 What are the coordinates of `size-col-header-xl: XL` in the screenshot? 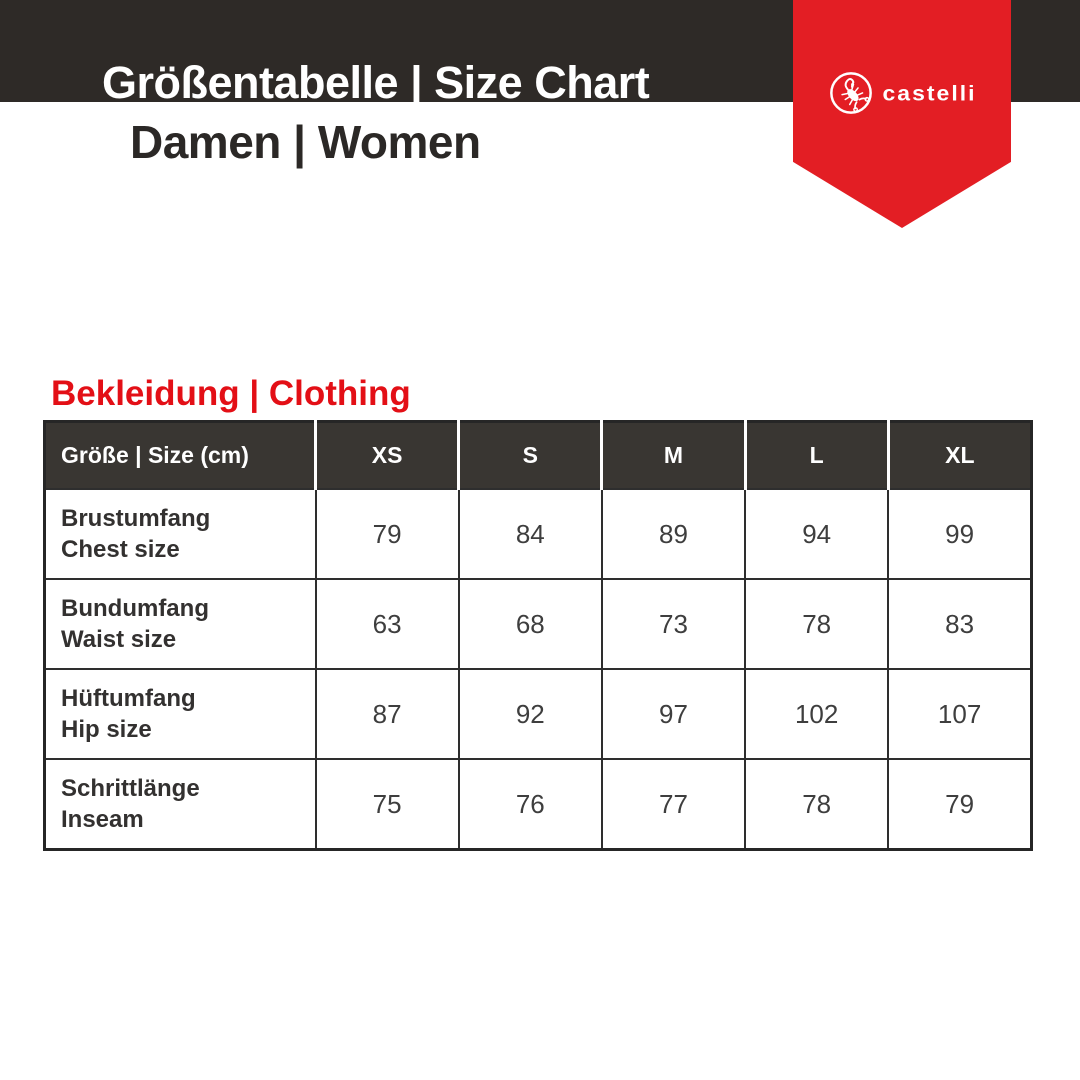 It's located at (959, 455).